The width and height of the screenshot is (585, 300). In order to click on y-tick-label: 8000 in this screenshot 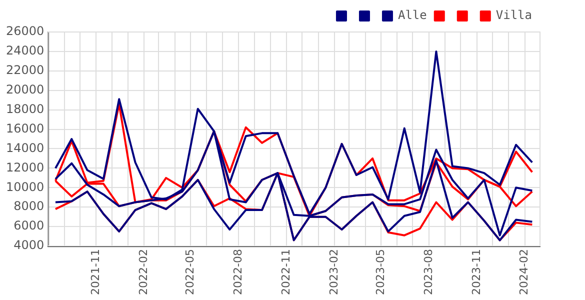, I will do `click(29, 206)`.